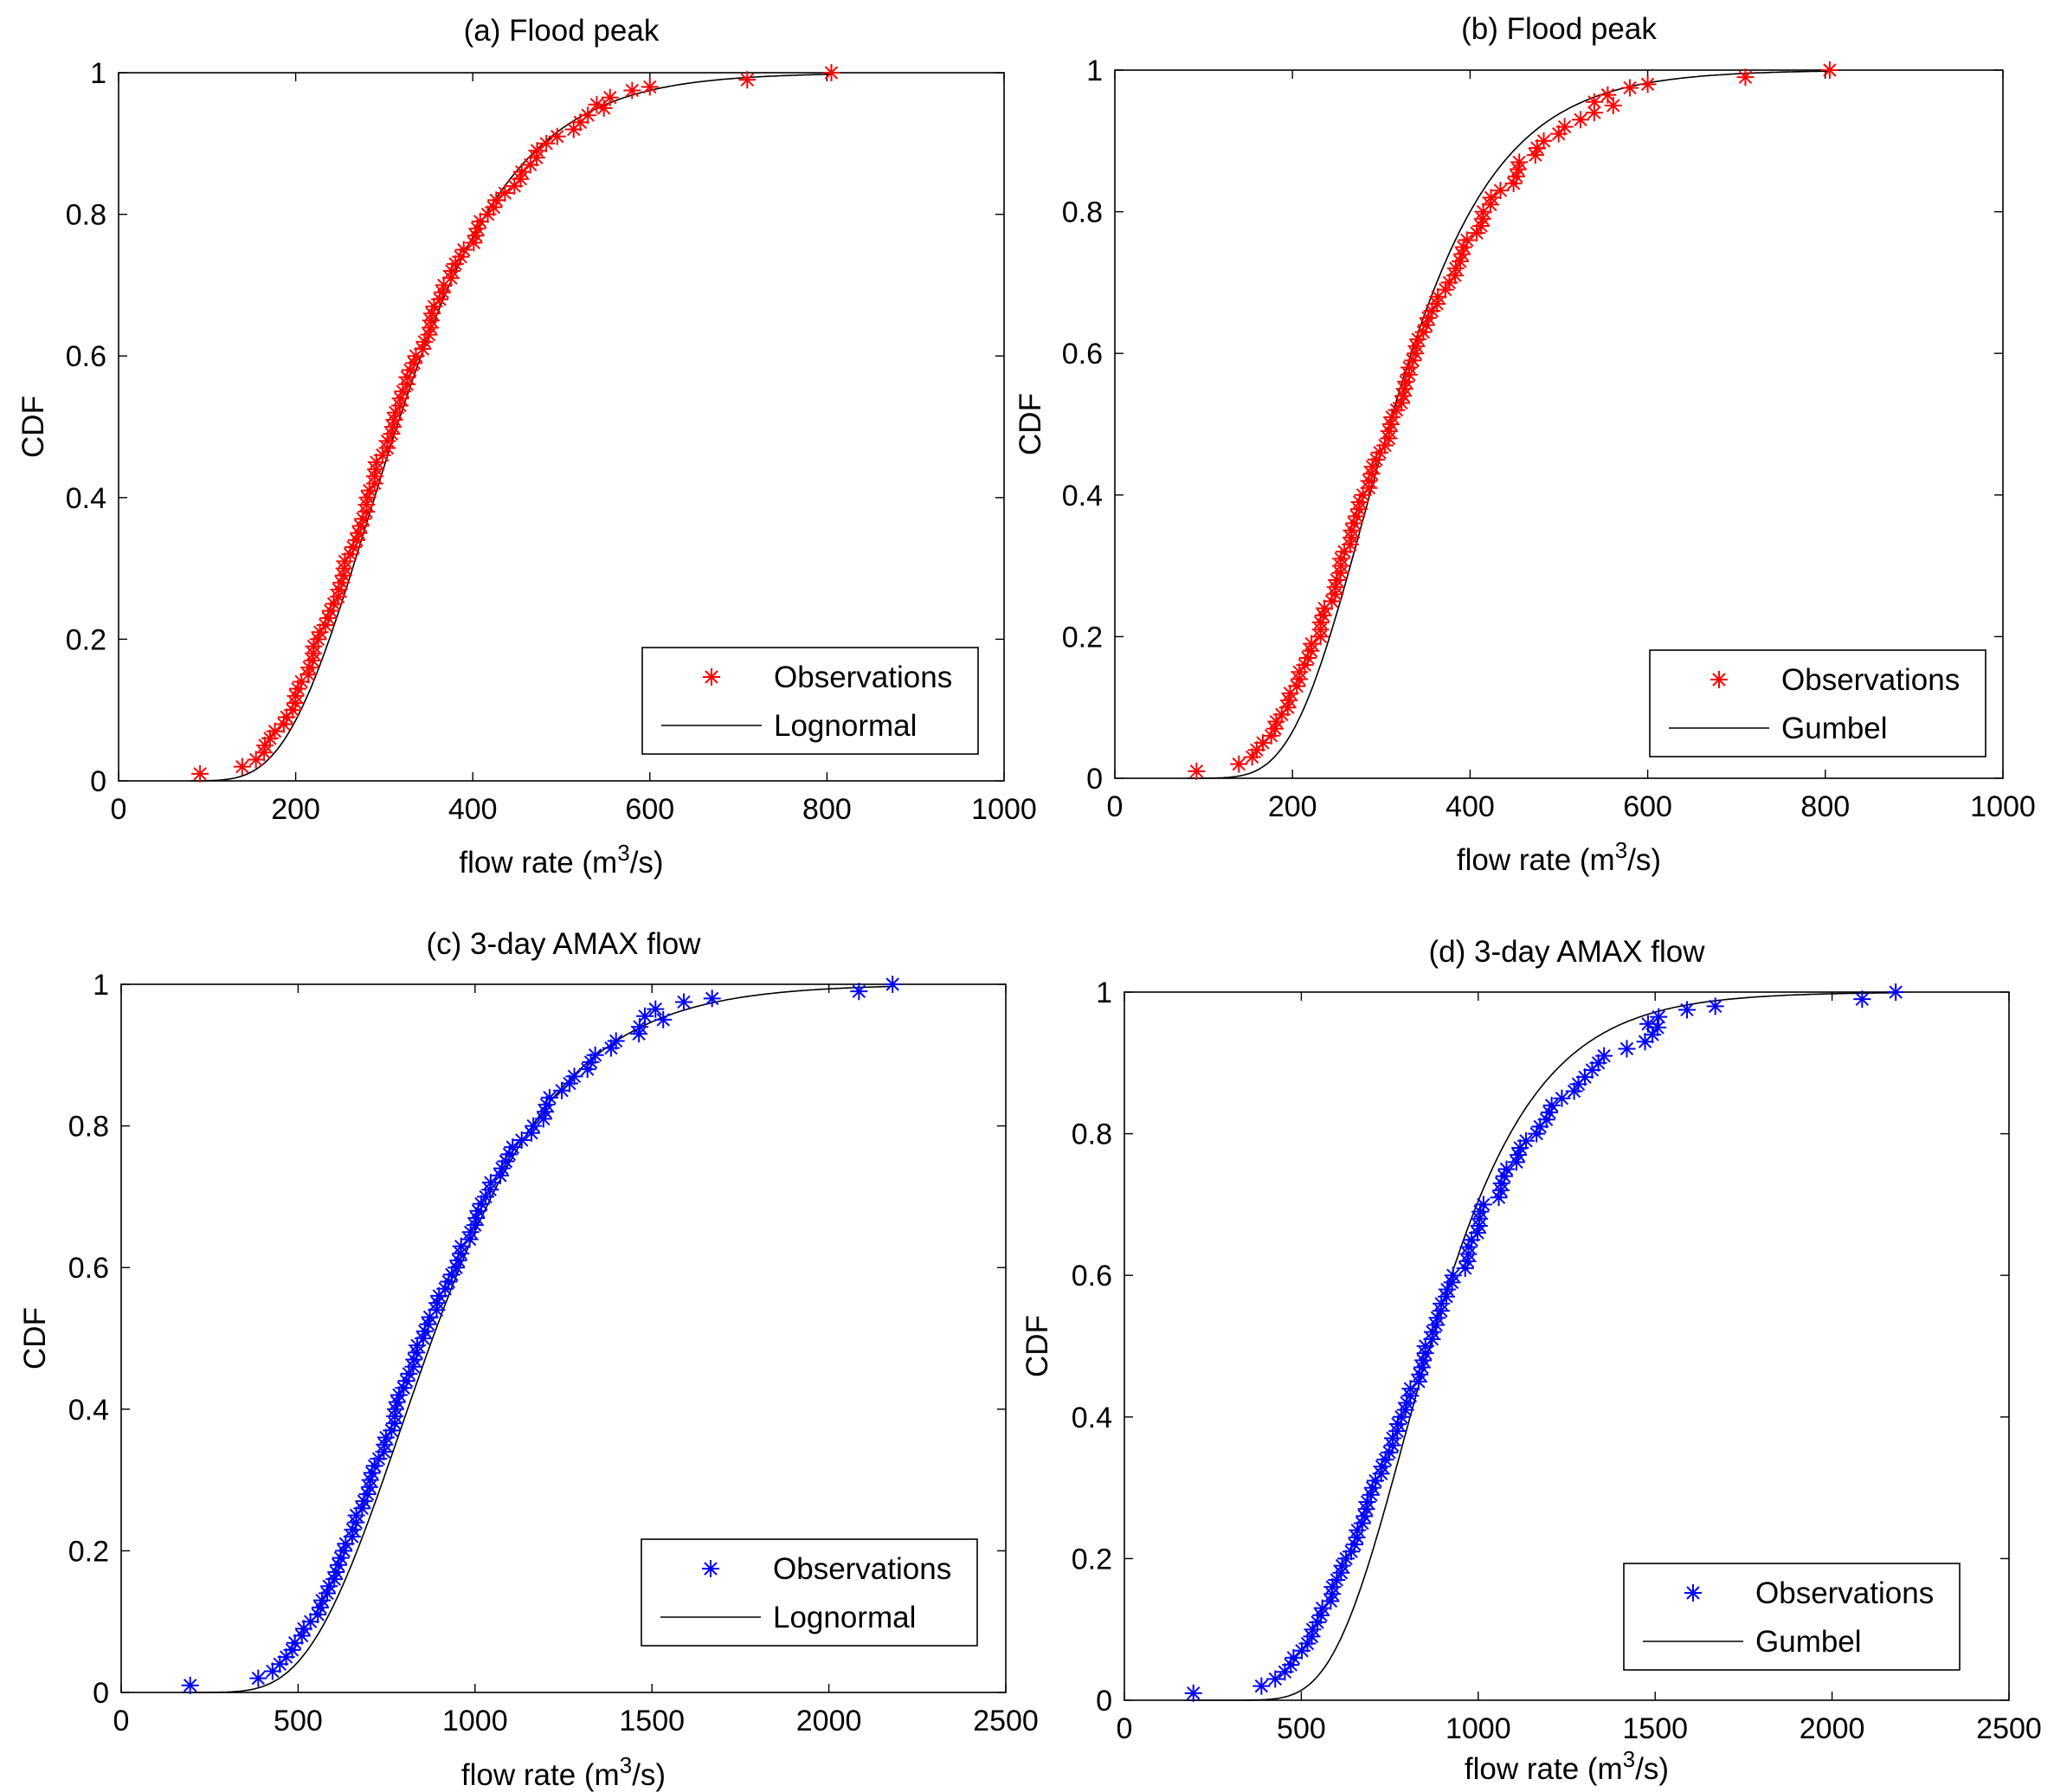 The image size is (2054, 1792). Describe the element at coordinates (33, 427) in the screenshot. I see `y-axis-label: CDF` at that location.